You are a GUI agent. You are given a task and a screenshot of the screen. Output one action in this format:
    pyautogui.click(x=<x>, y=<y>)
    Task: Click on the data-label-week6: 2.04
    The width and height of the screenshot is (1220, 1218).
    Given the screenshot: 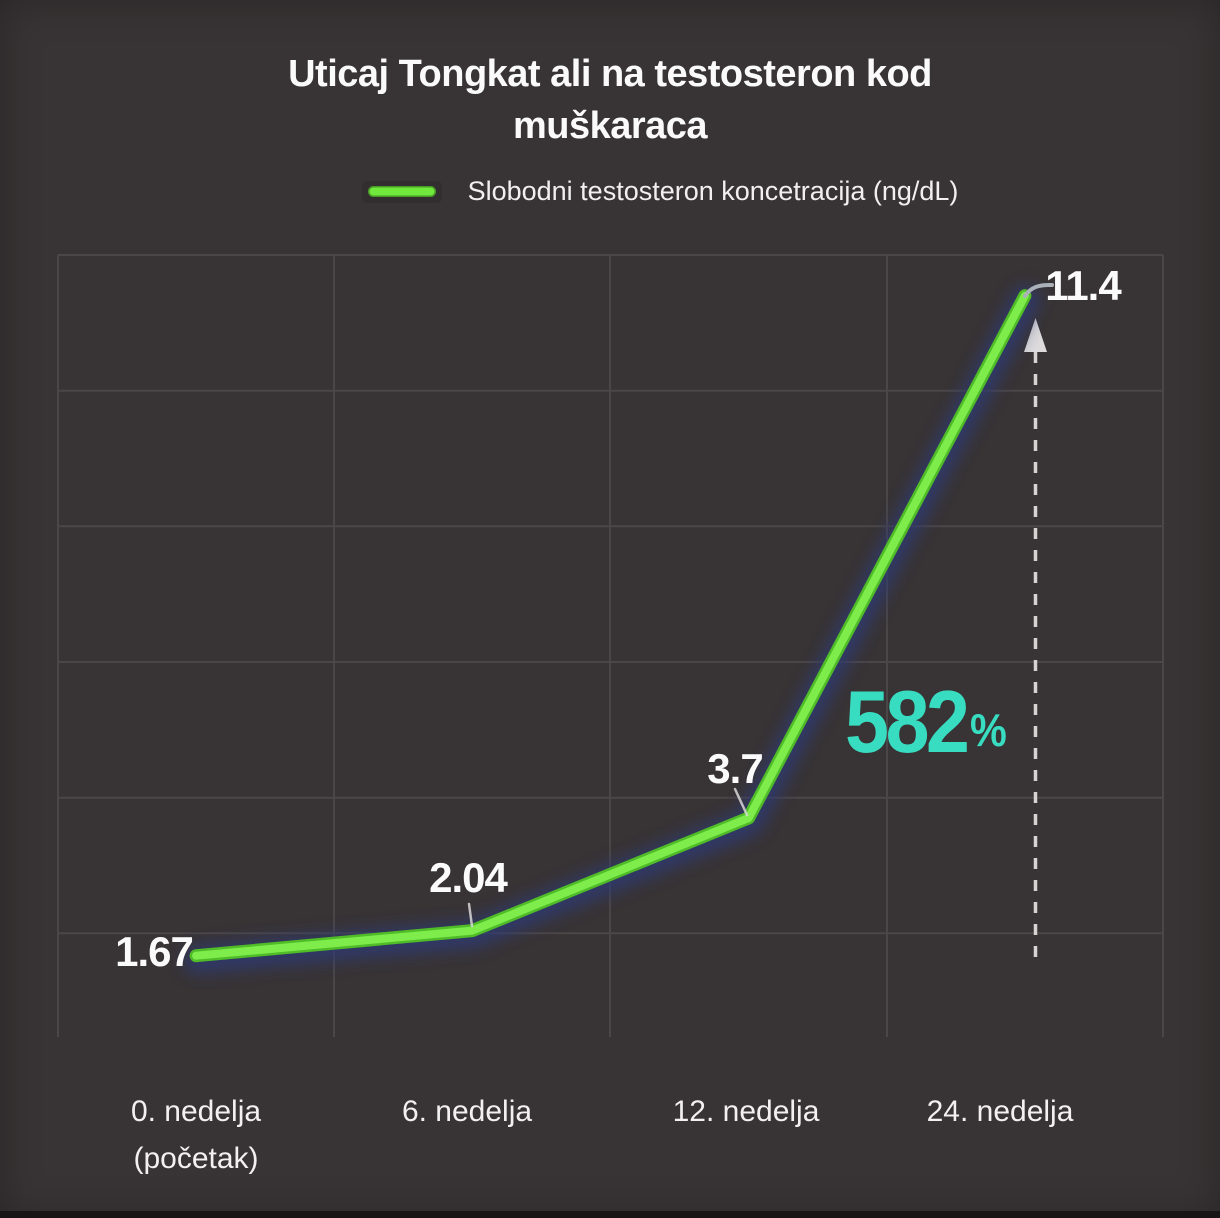 What is the action you would take?
    pyautogui.click(x=468, y=877)
    